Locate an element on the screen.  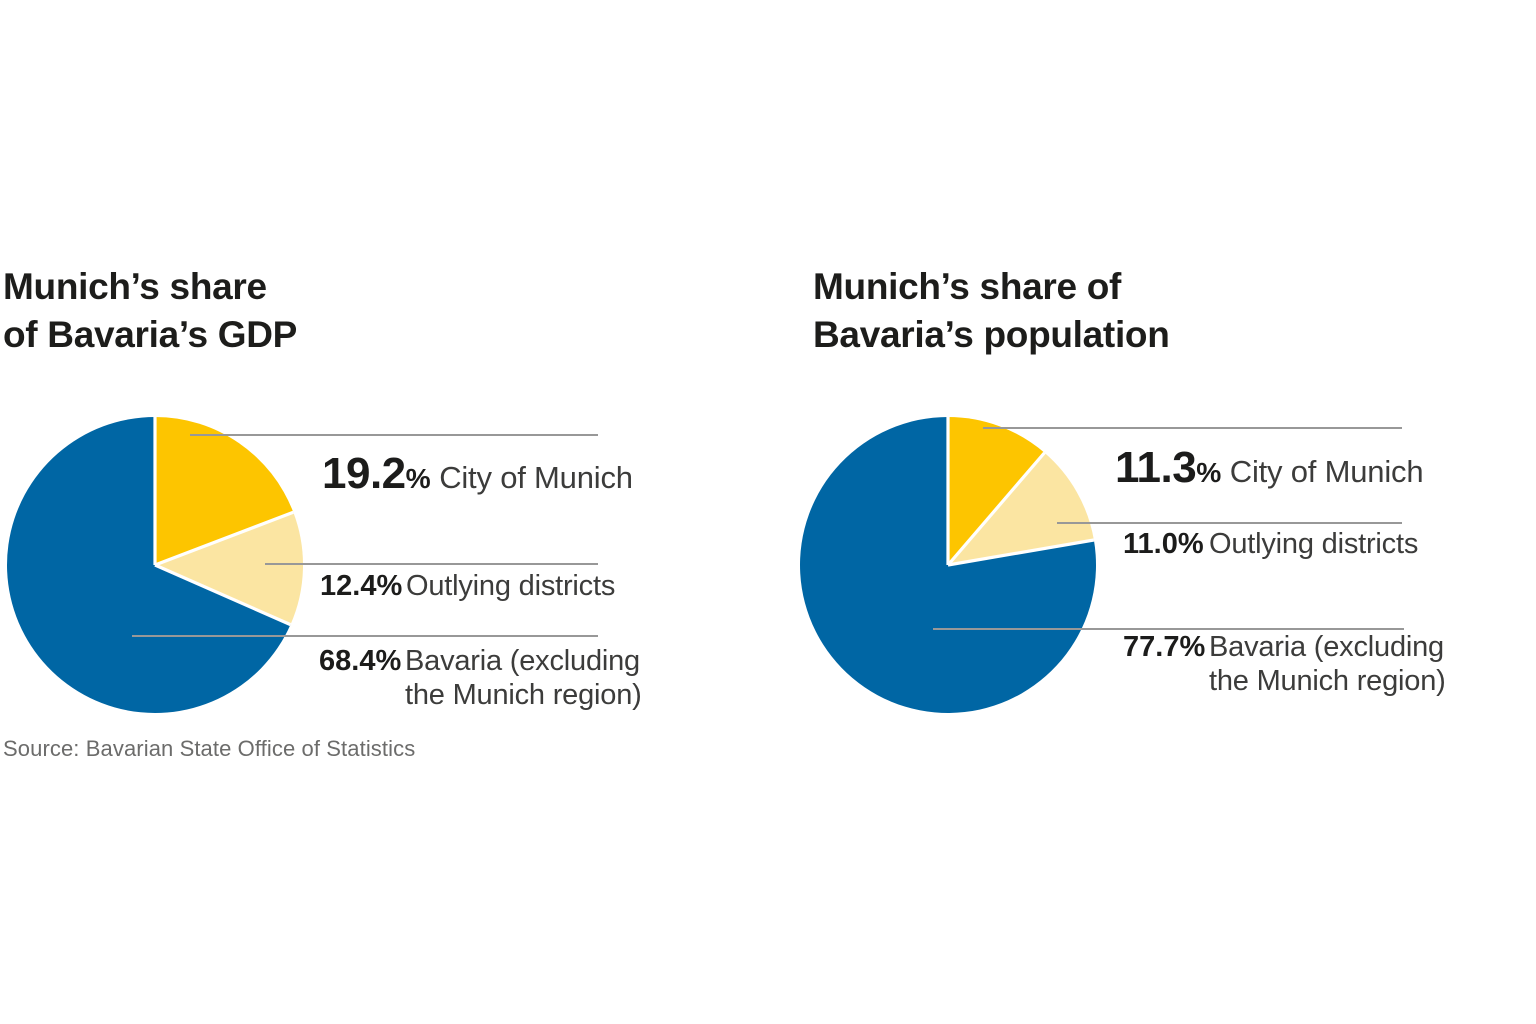
leader-line-gdp-bavaria is located at coordinates (365, 636).